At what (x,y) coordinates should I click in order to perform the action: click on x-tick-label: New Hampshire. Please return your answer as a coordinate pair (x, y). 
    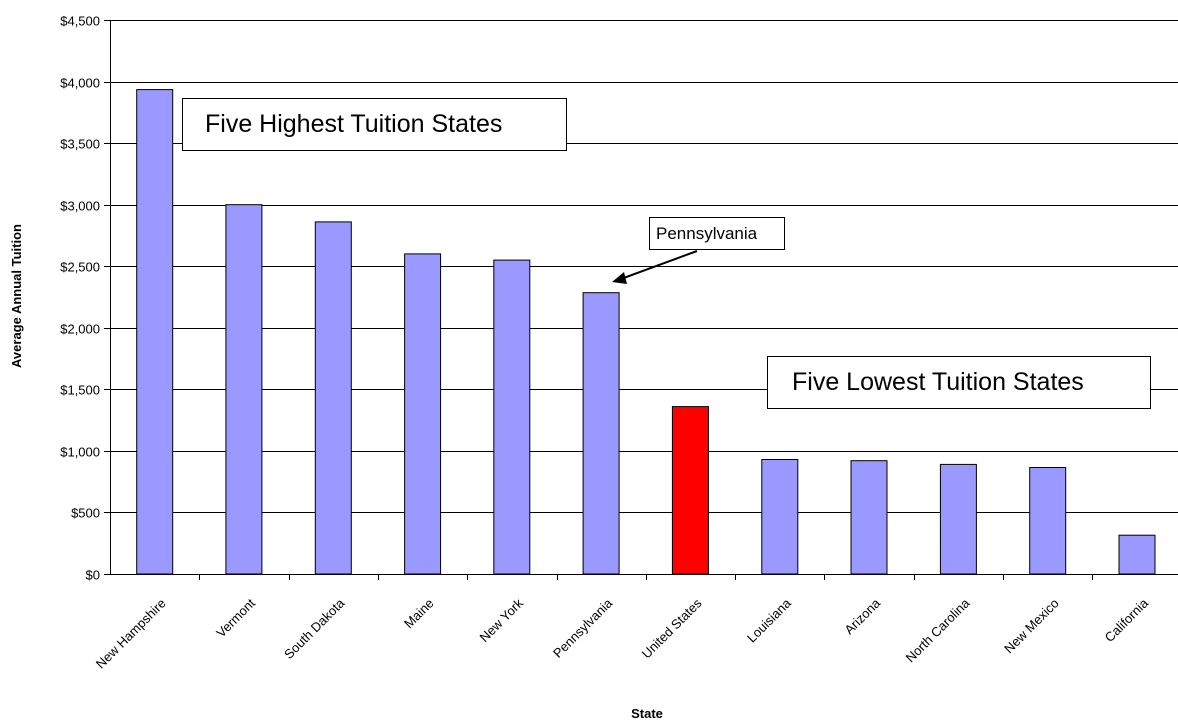
    Looking at the image, I should click on (131, 634).